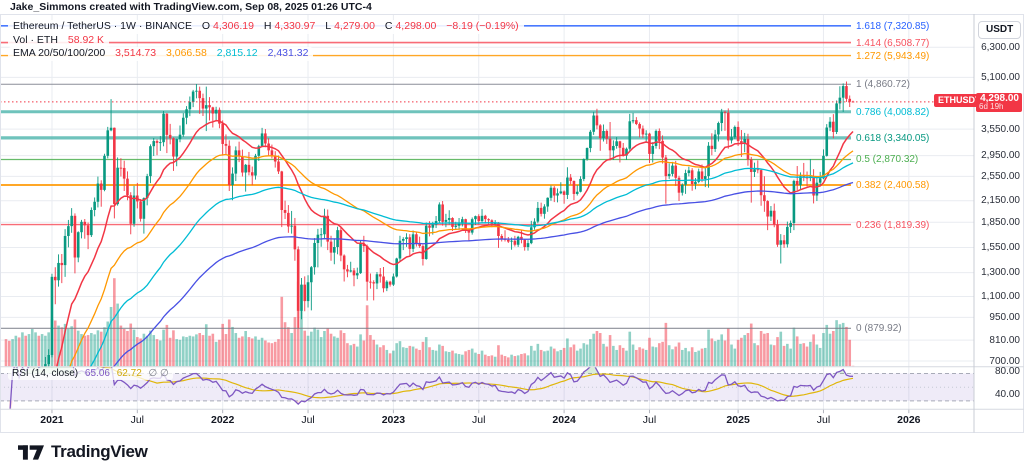  What do you see at coordinates (102, 26) in the screenshot?
I see `symbol-title: Ethereum / TetherUS · 1W · BINANCE` at bounding box center [102, 26].